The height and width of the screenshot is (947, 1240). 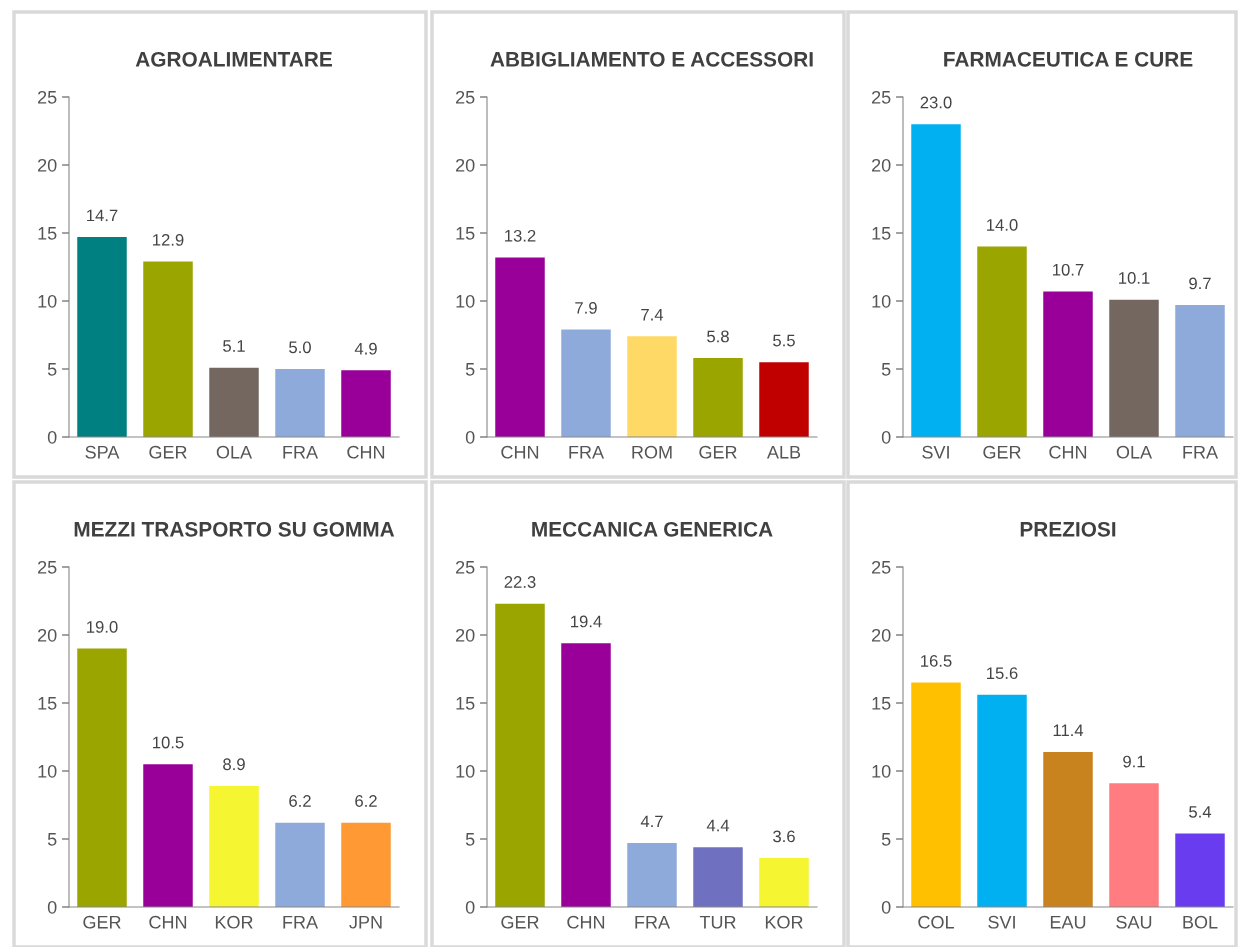 I want to click on x-tick-label: COL, so click(x=936, y=922).